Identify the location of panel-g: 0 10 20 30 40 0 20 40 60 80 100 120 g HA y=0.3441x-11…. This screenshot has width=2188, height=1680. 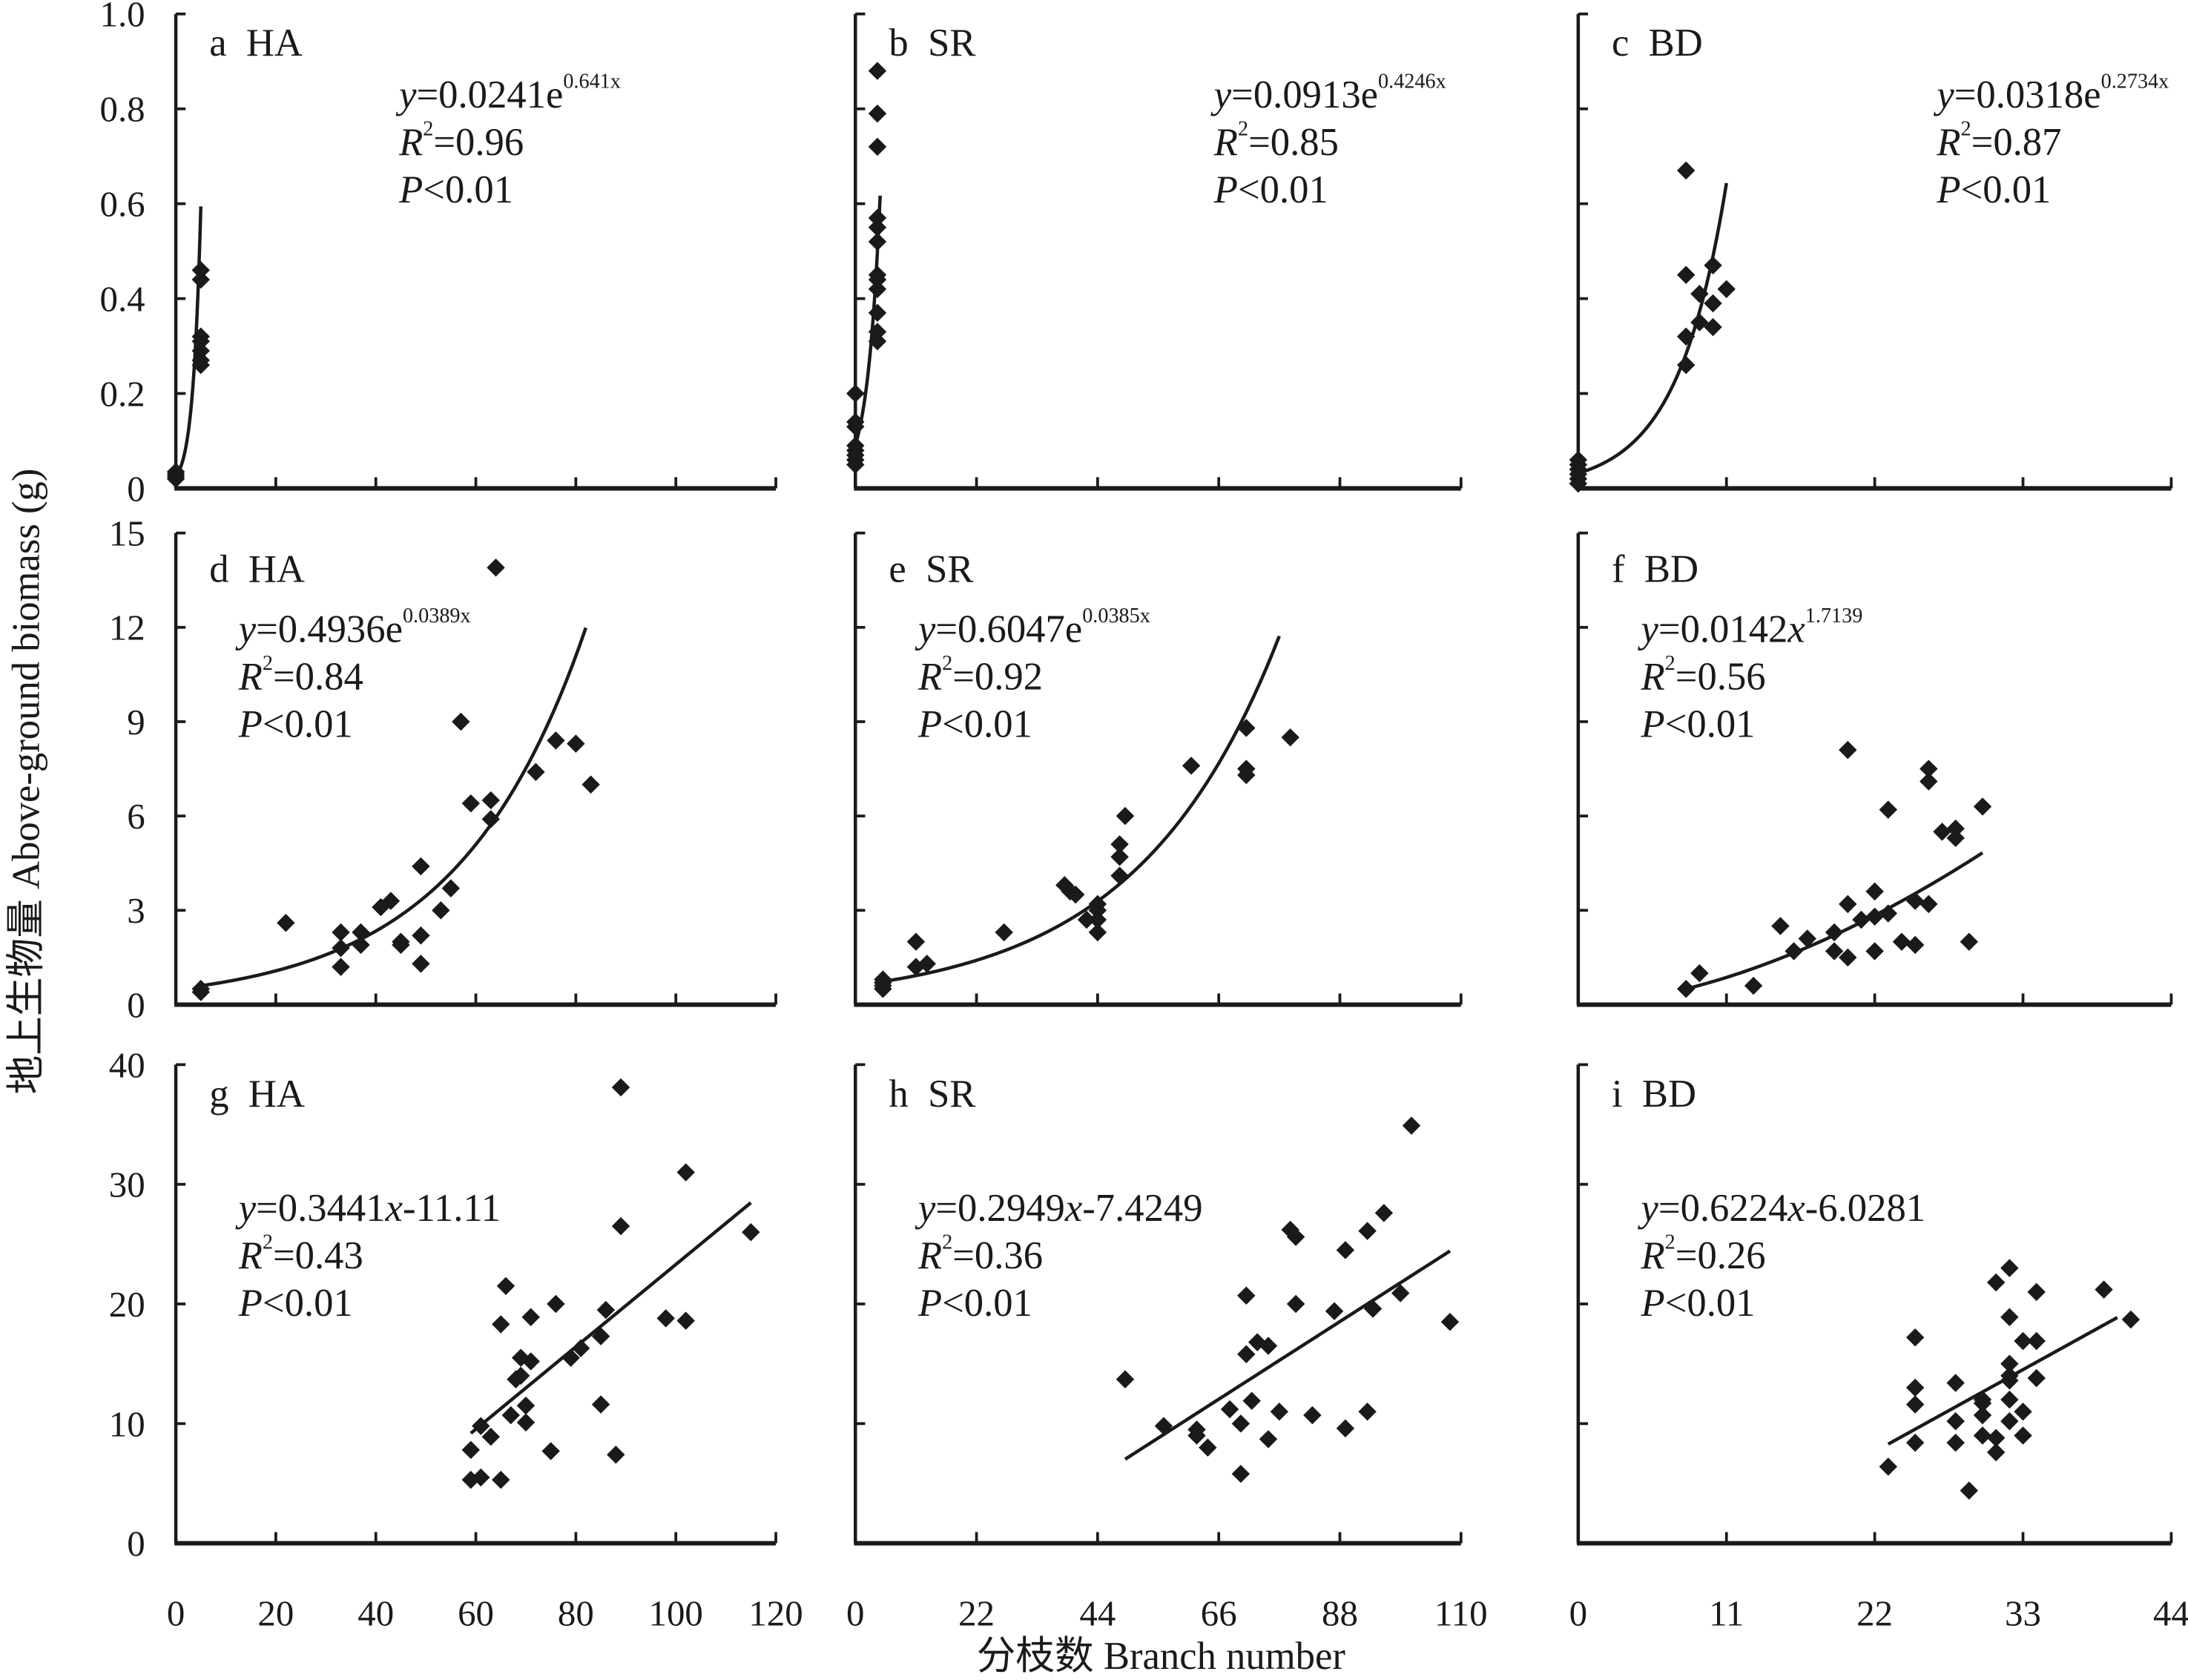
(456, 1339).